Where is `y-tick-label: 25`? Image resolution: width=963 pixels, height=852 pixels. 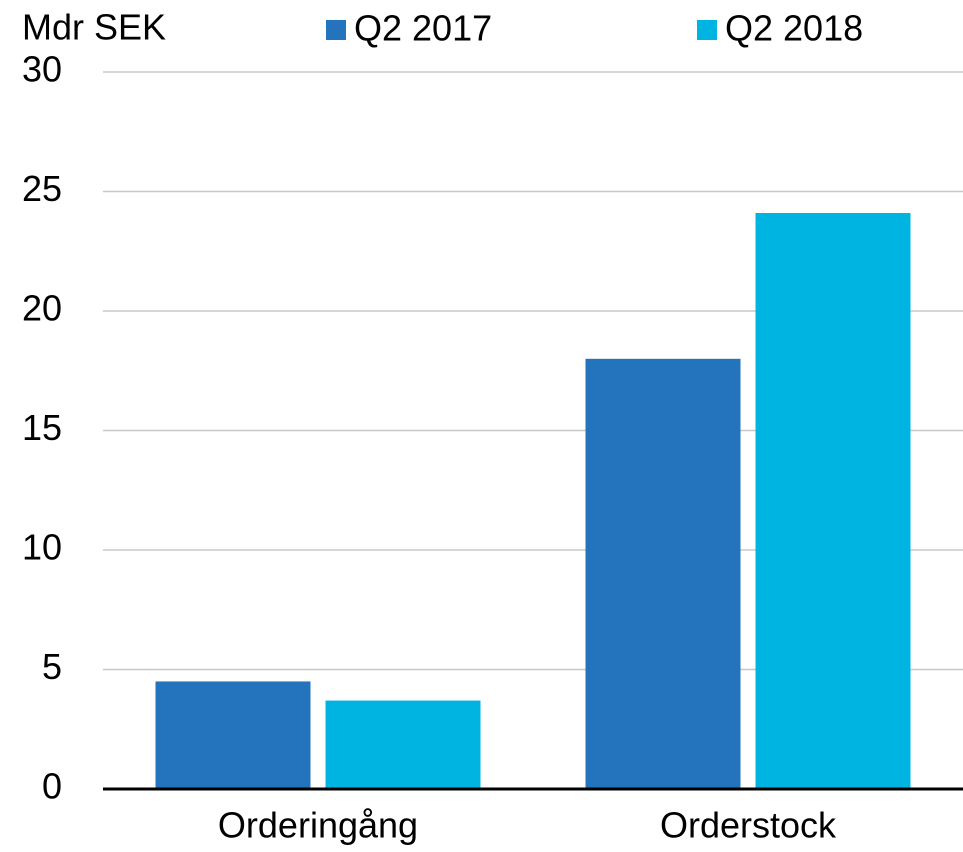
y-tick-label: 25 is located at coordinates (42, 188).